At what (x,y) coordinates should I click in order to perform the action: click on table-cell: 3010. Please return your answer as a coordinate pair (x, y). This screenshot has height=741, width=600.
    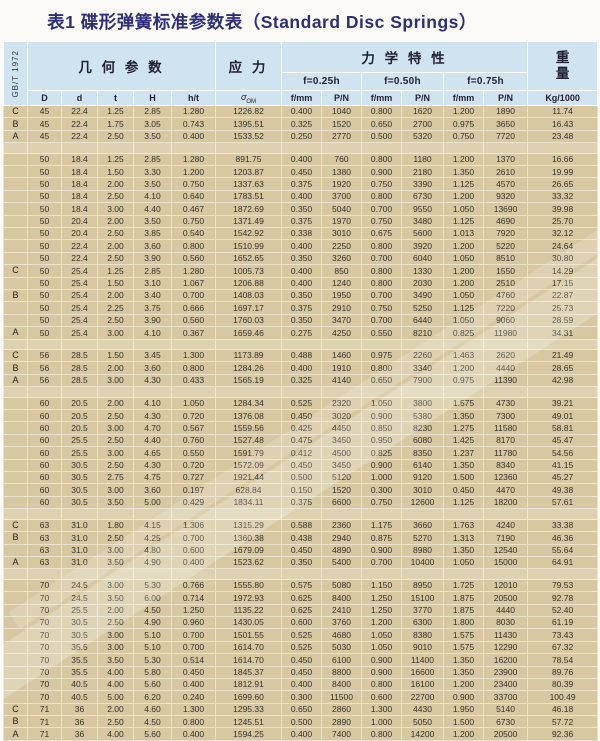
    Looking at the image, I should click on (341, 233).